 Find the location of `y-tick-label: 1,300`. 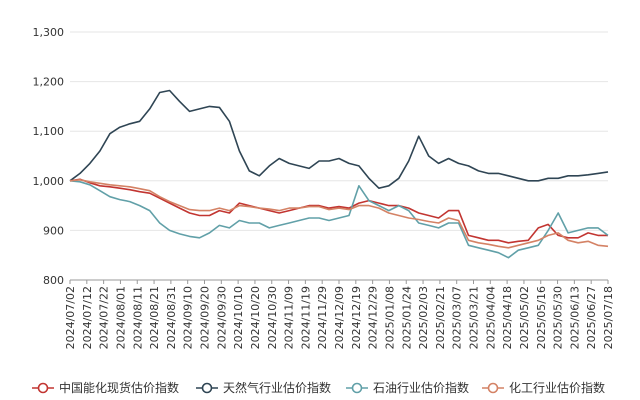

y-tick-label: 1,300 is located at coordinates (49, 32).